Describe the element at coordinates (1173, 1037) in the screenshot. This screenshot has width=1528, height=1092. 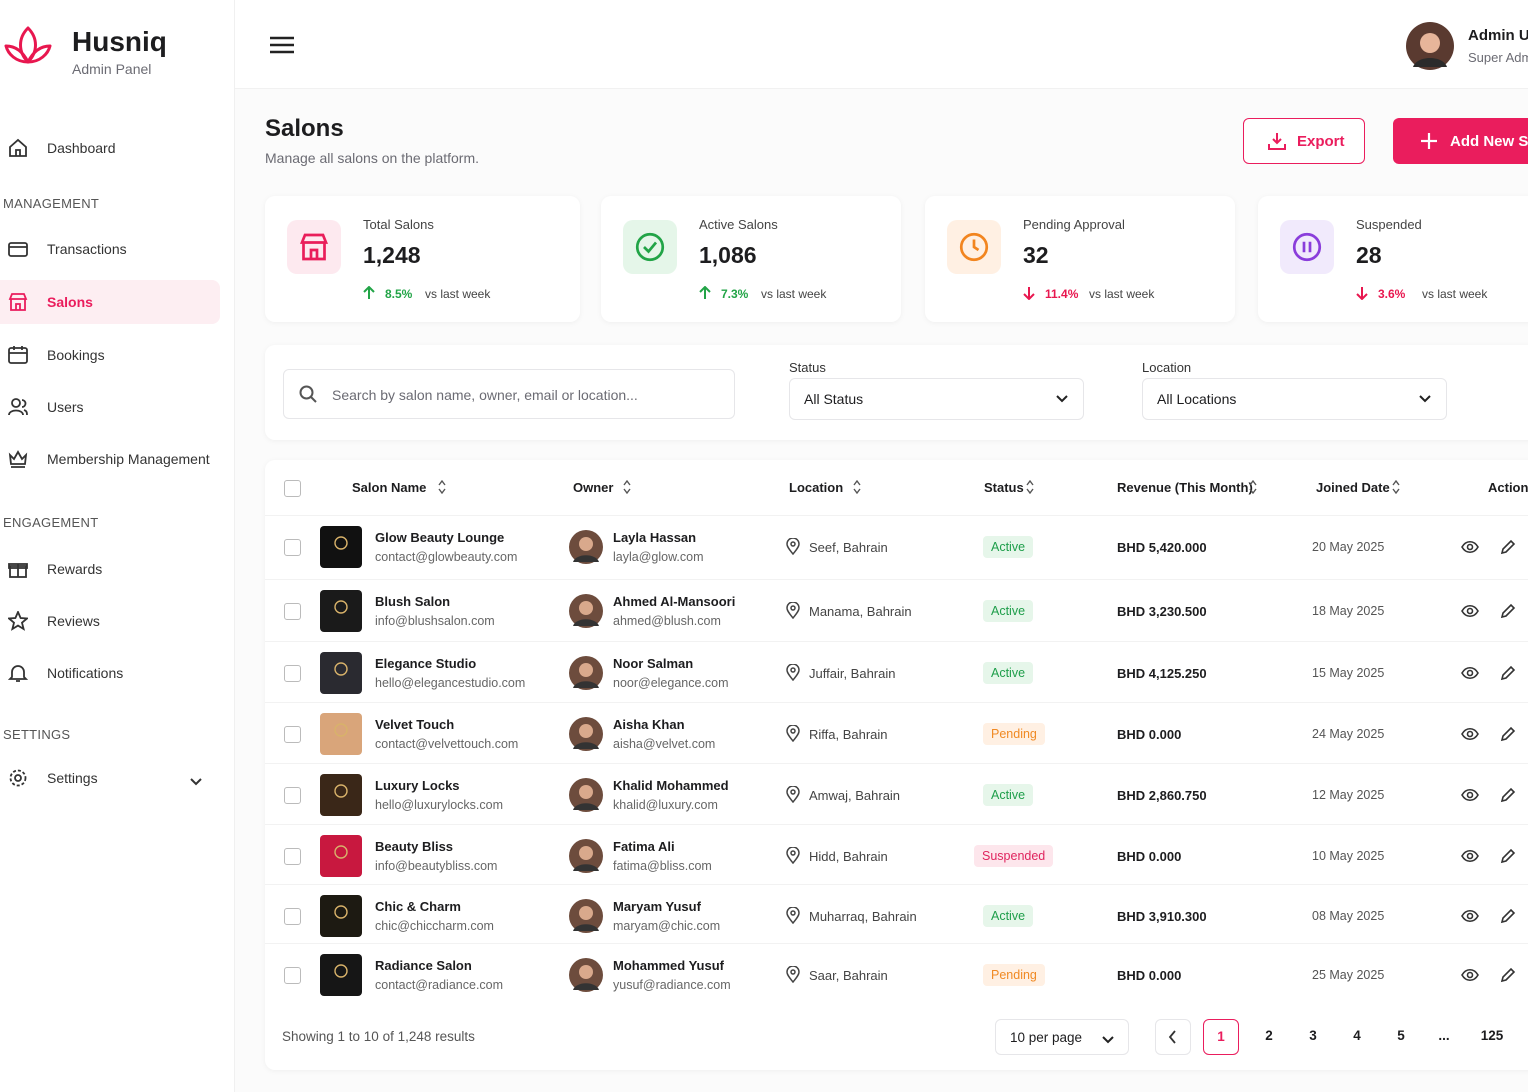
I see `prev-page` at that location.